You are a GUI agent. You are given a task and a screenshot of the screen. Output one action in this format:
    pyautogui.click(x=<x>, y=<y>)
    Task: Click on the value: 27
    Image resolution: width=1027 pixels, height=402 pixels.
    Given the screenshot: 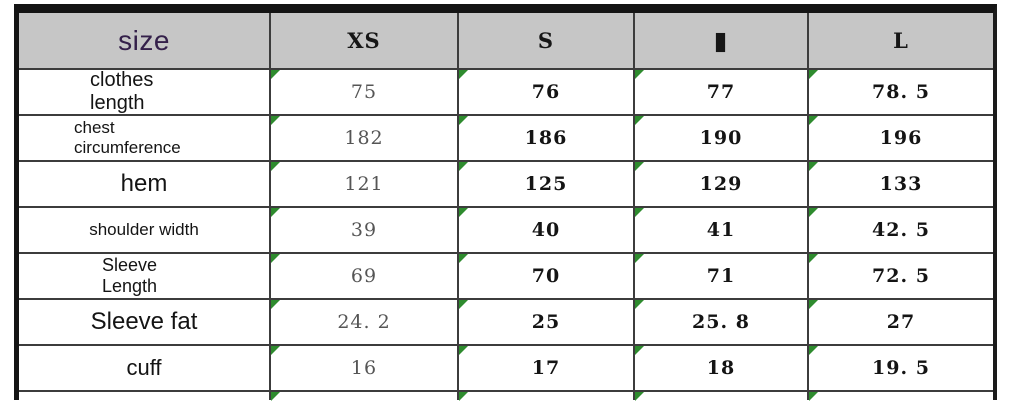 What is the action you would take?
    pyautogui.click(x=901, y=322)
    